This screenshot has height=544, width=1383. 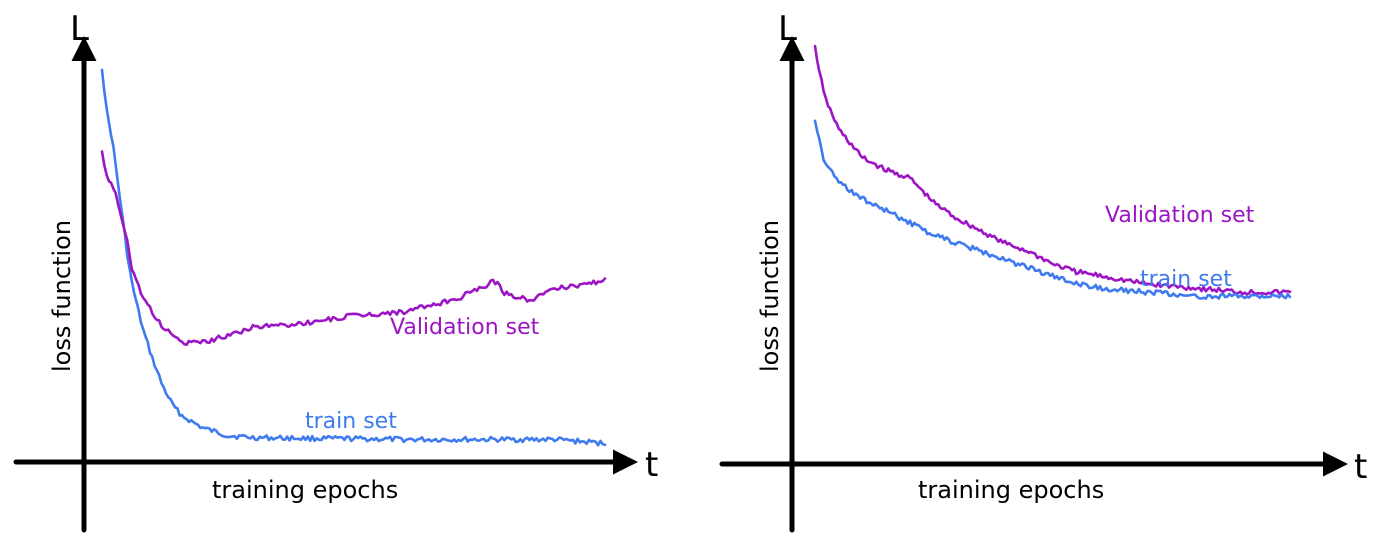 What do you see at coordinates (1011, 490) in the screenshot?
I see `x-axis-label-right: training epochs` at bounding box center [1011, 490].